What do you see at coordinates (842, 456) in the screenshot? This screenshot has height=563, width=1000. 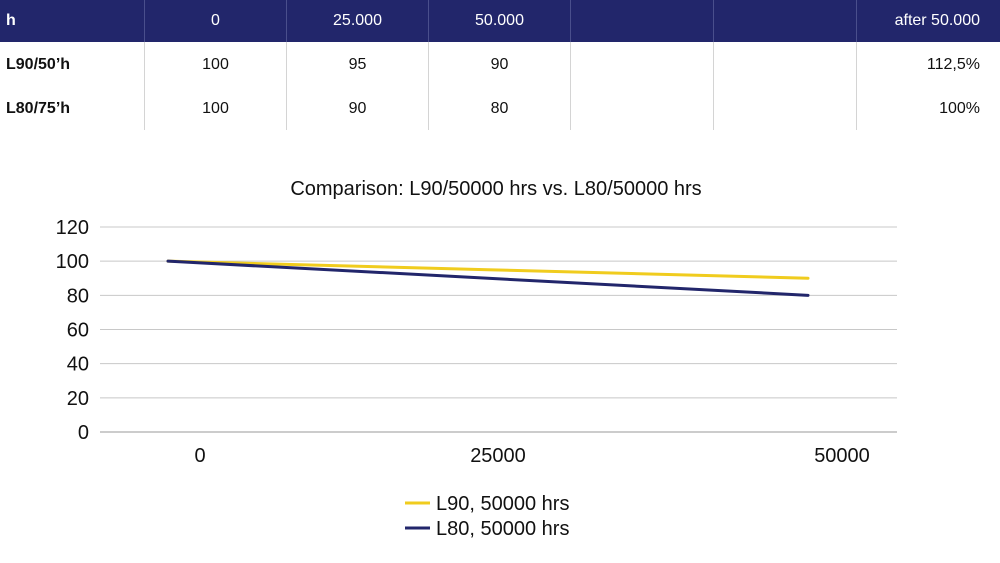 I see `x-tick-label: 50000` at bounding box center [842, 456].